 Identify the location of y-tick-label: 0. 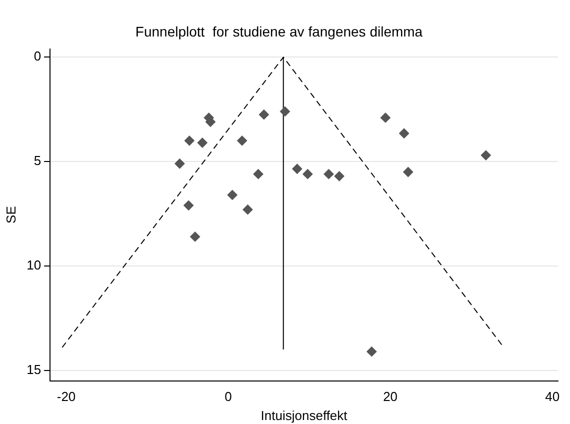
(38, 56).